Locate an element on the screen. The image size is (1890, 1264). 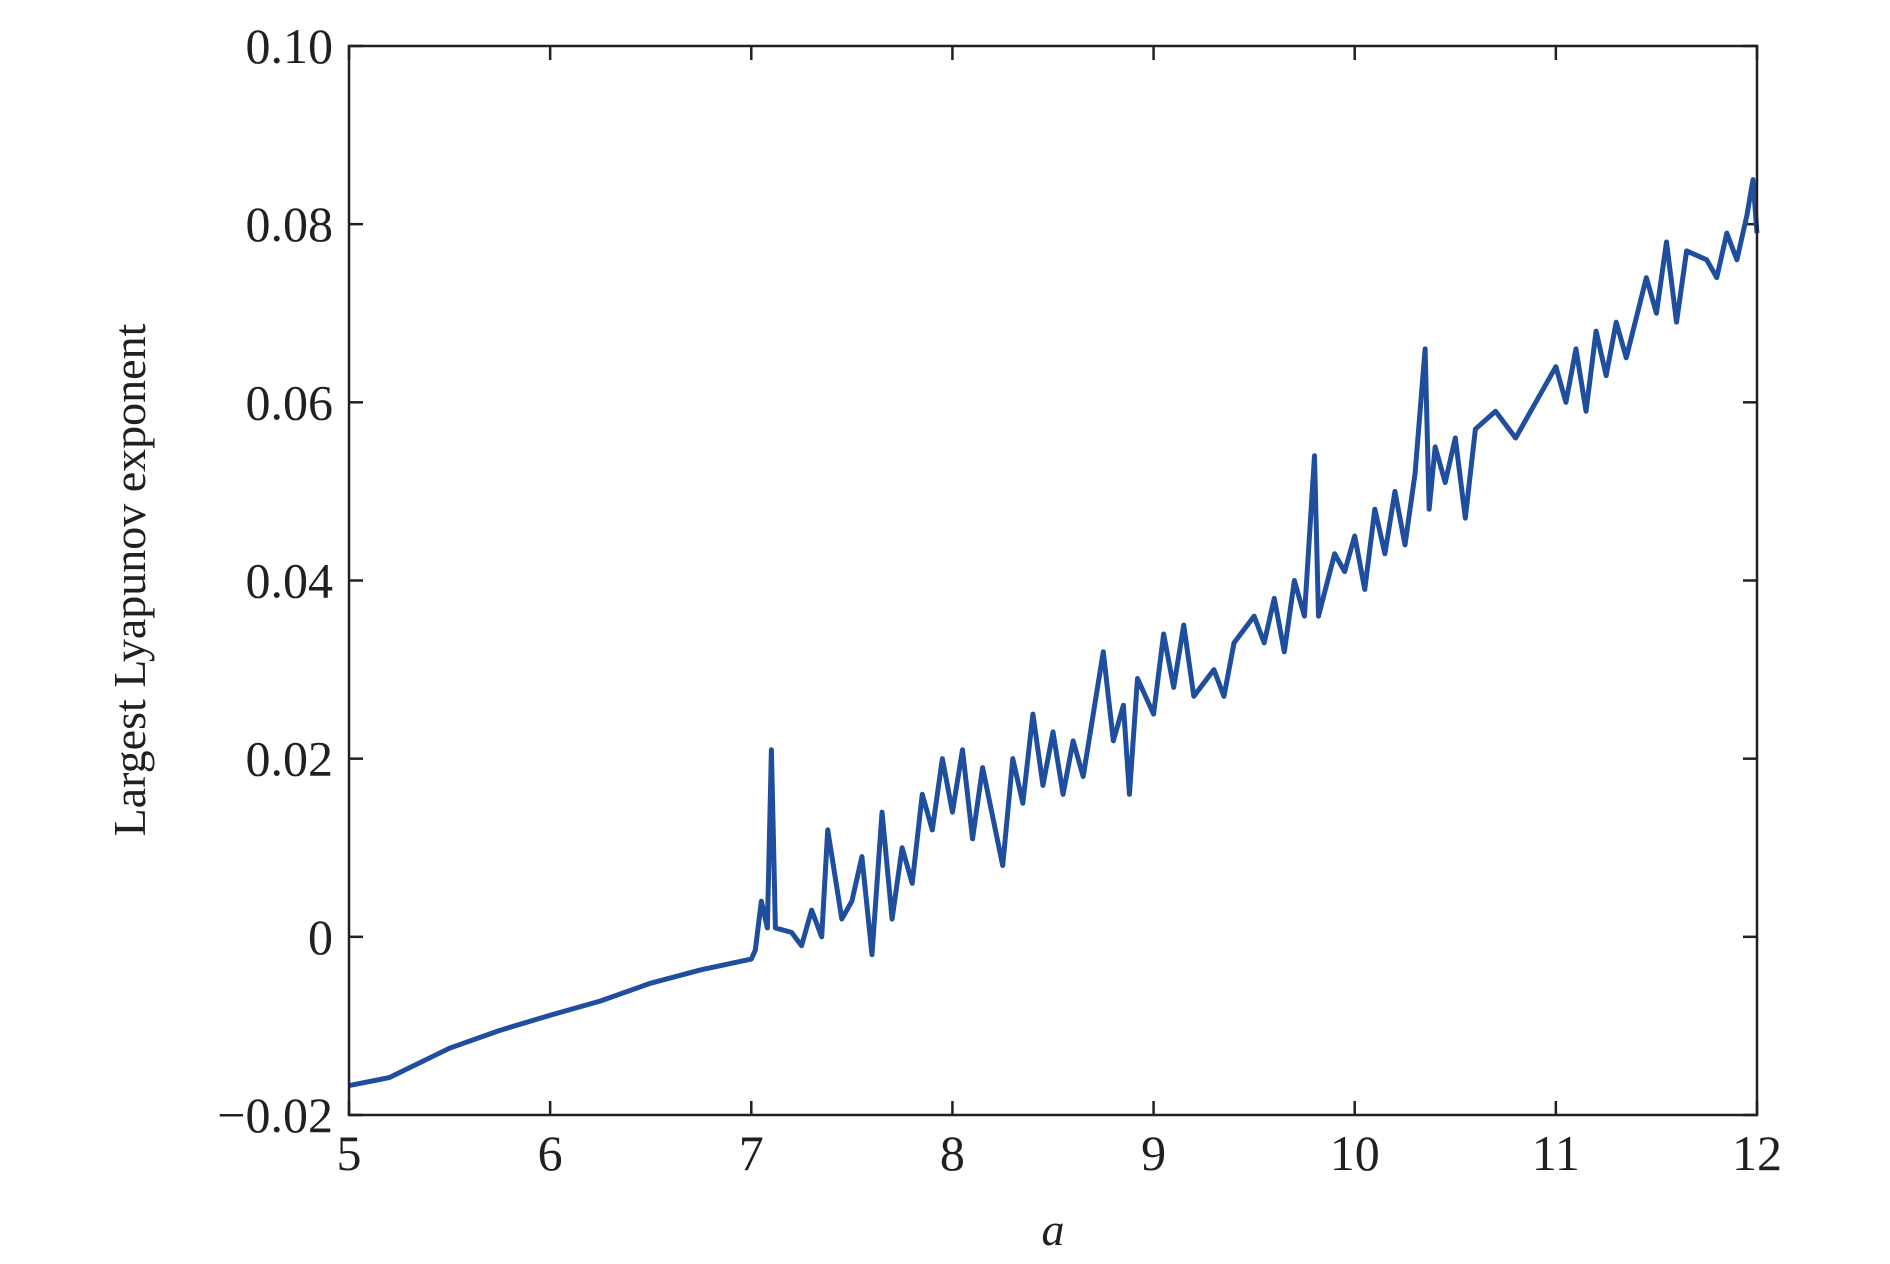
y-tick-label: 0.04 is located at coordinates (290, 581).